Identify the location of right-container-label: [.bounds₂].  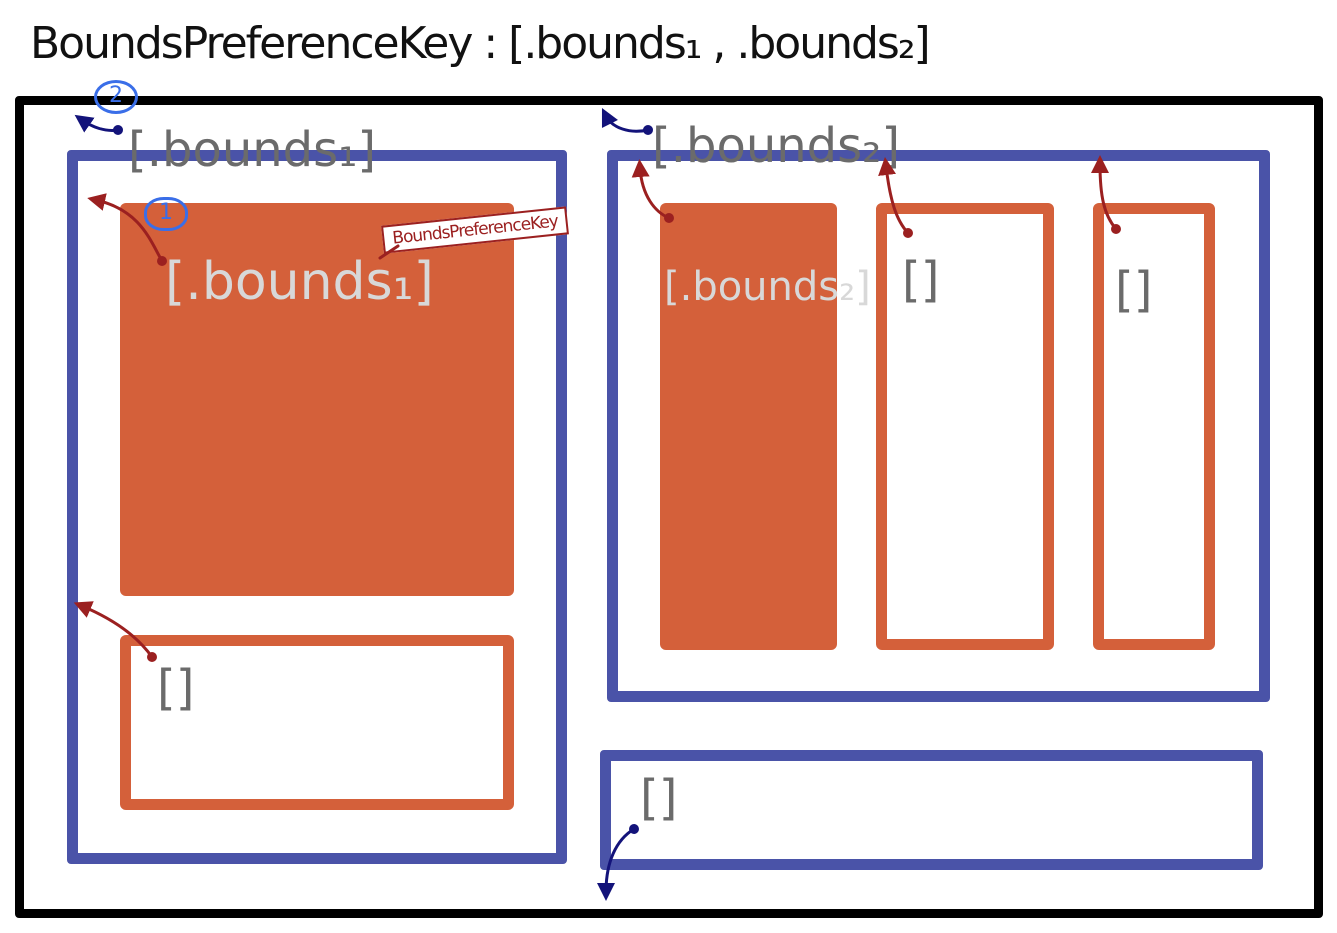
(776, 146).